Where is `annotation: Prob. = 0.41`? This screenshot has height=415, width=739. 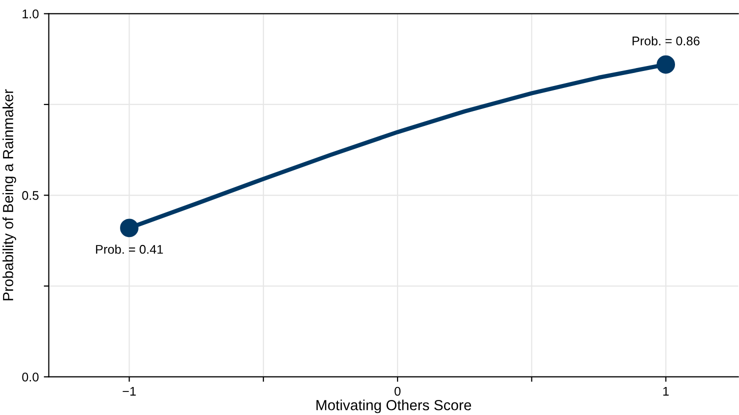 annotation: Prob. = 0.41 is located at coordinates (129, 249).